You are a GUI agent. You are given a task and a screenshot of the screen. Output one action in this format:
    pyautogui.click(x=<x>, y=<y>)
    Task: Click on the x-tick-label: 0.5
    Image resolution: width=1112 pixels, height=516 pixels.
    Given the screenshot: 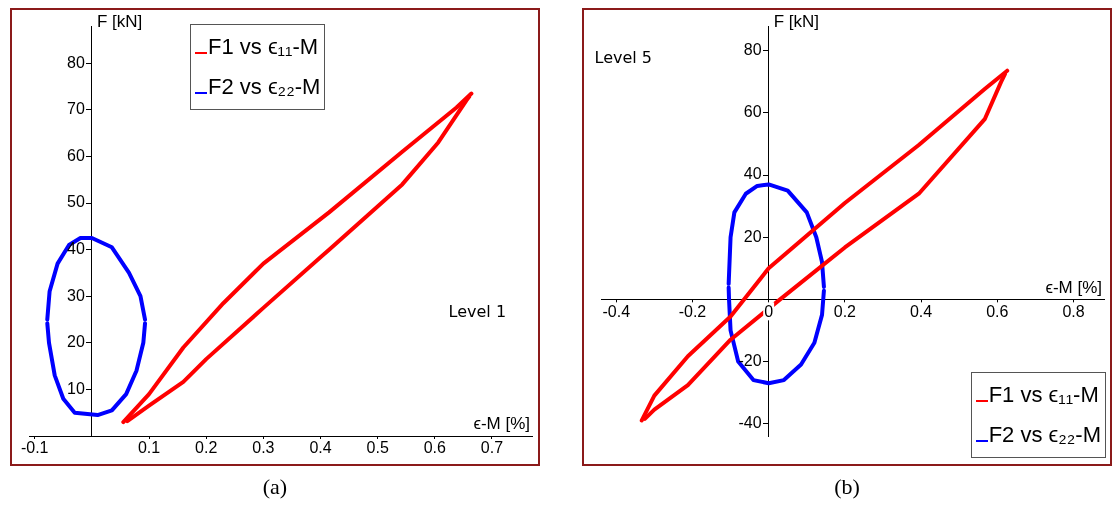 What is the action you would take?
    pyautogui.click(x=377, y=448)
    